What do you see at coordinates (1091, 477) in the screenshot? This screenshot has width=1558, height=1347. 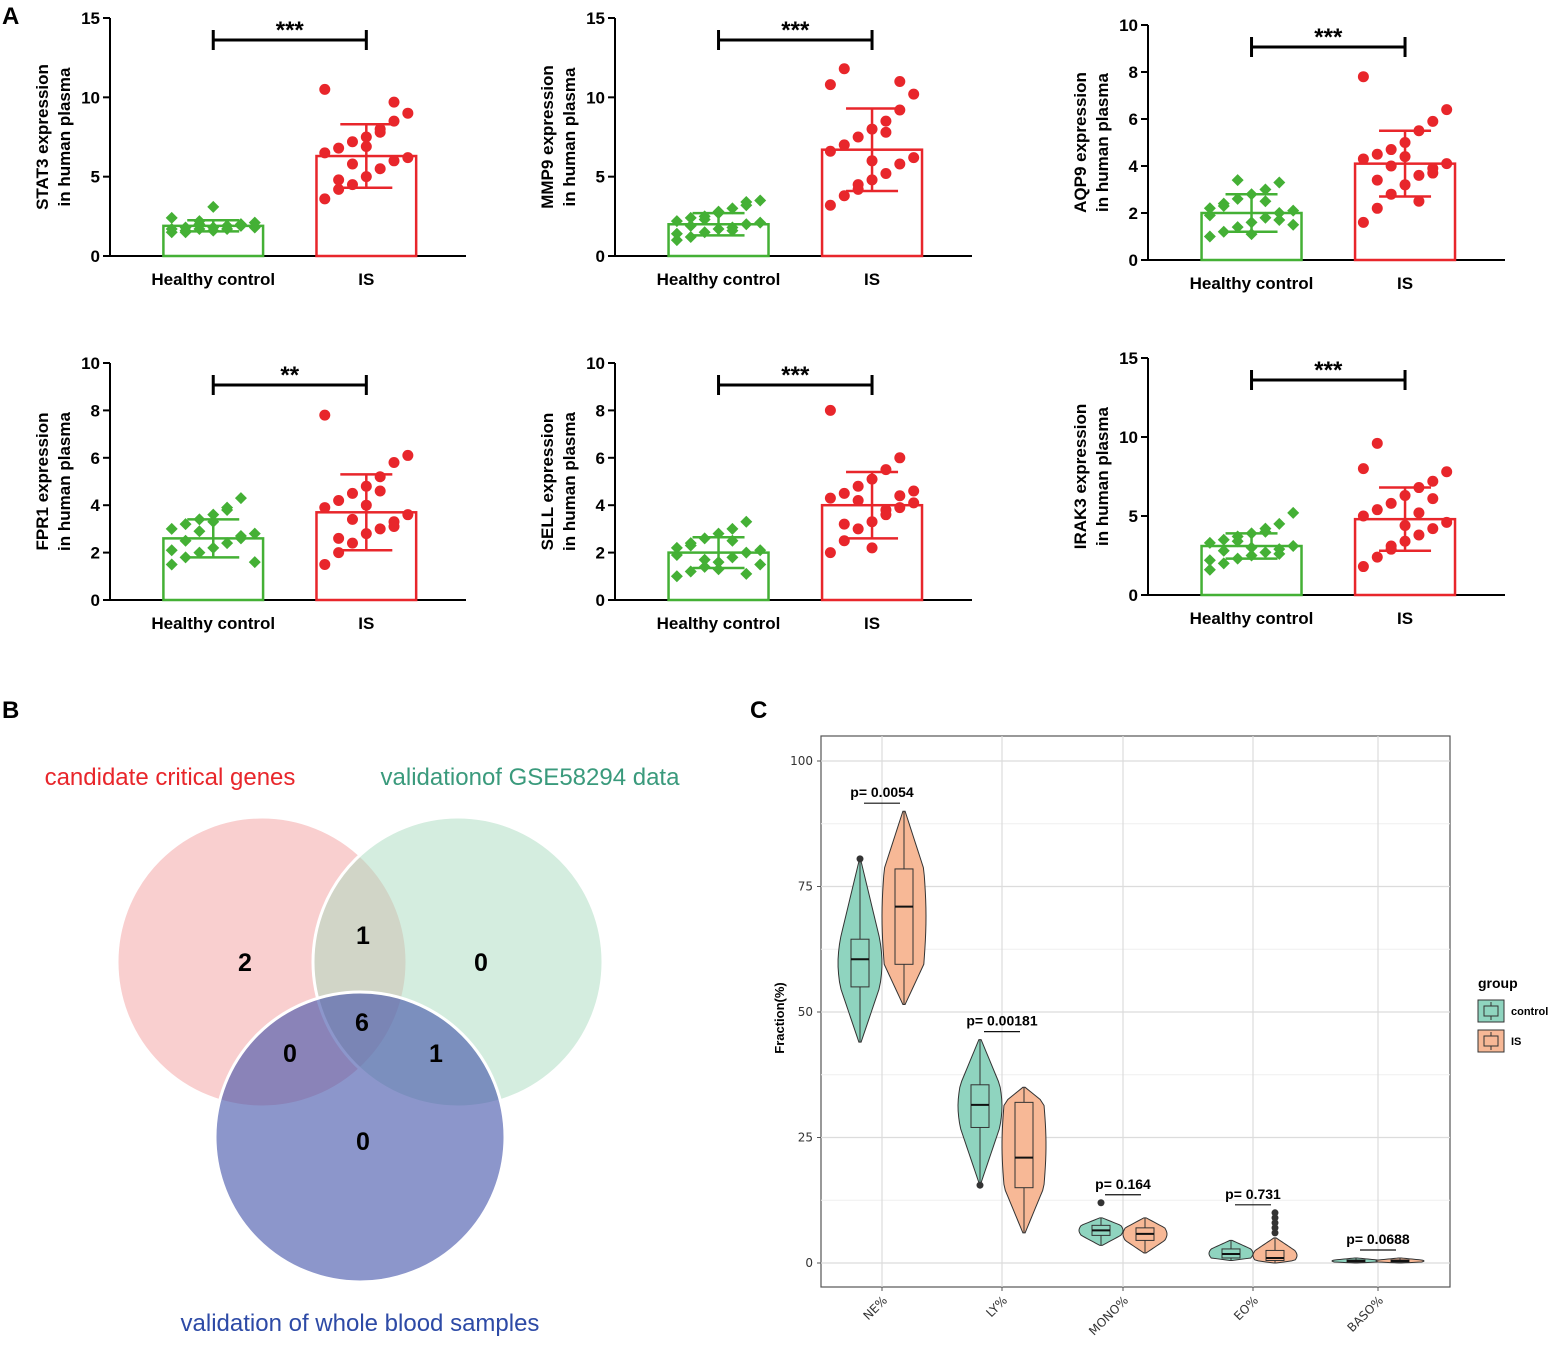 I see `y-axis-label: IRAK3 expression in human plasma` at bounding box center [1091, 477].